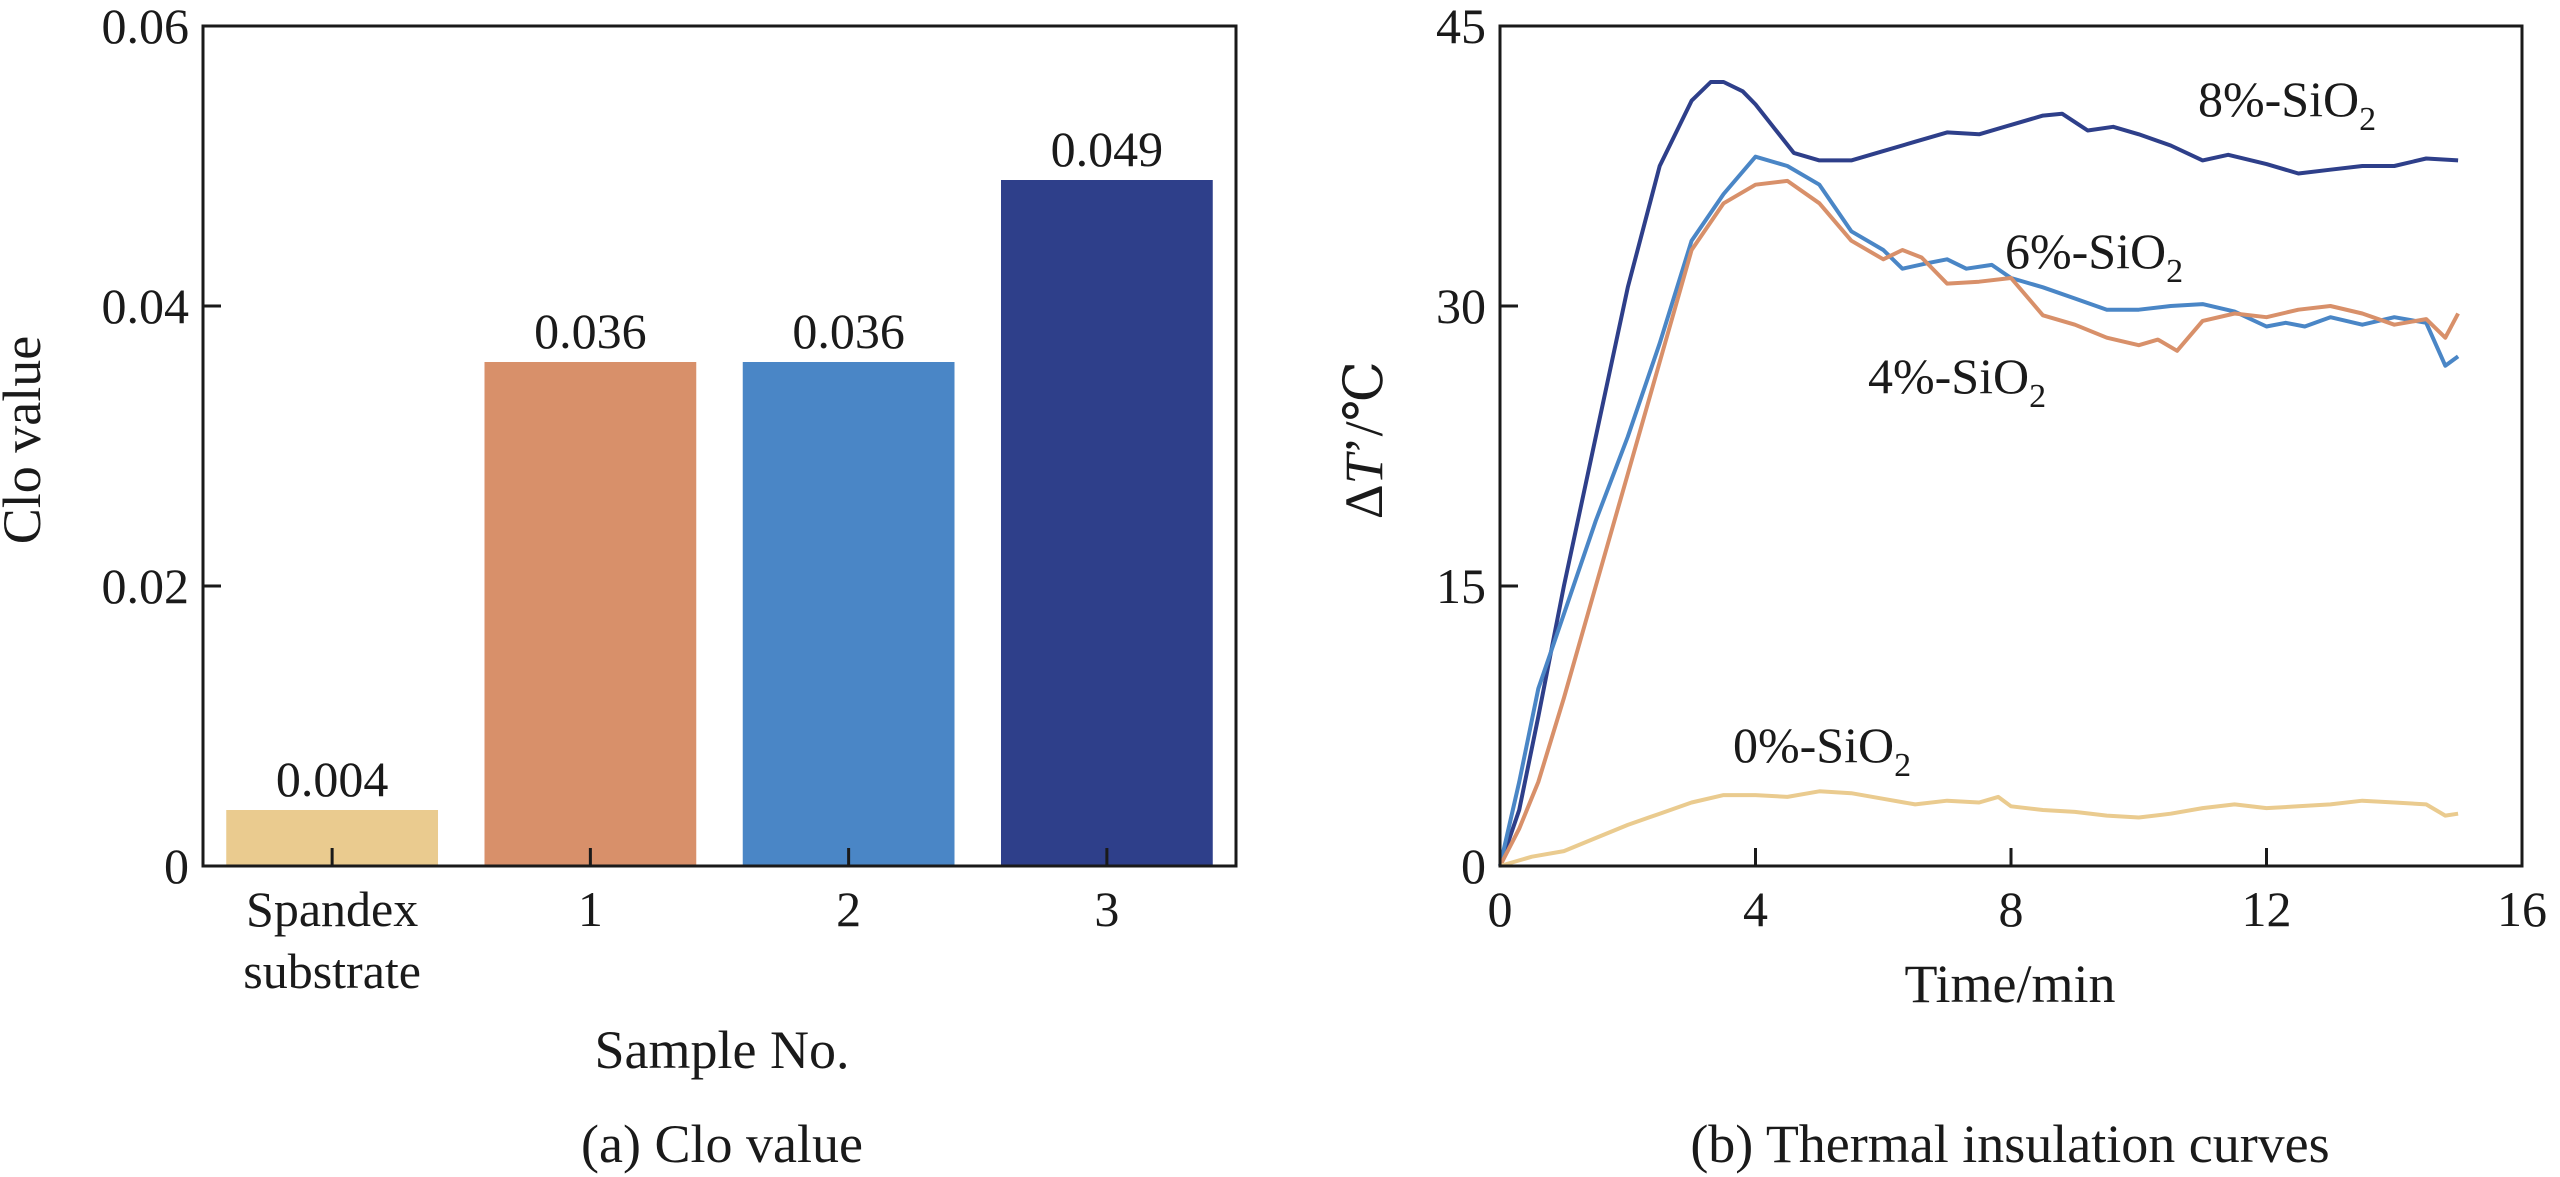 This screenshot has width=2560, height=1177. What do you see at coordinates (1948, 376) in the screenshot?
I see `series-label-text: 4%-SiO` at bounding box center [1948, 376].